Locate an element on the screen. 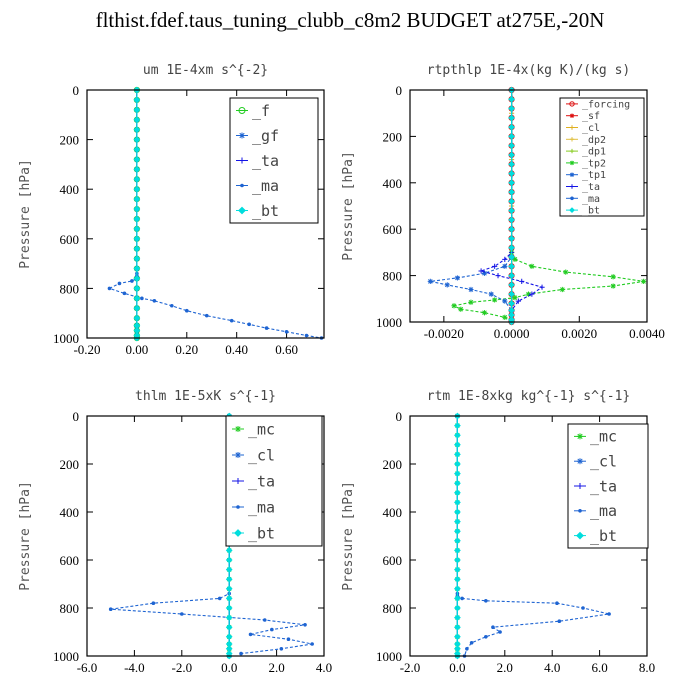 Image resolution: width=700 pixels, height=700 pixels. legend: _forcing_sf_cl_dp2_dp1_tp2_tp1_ta_ma_bt is located at coordinates (602, 157).